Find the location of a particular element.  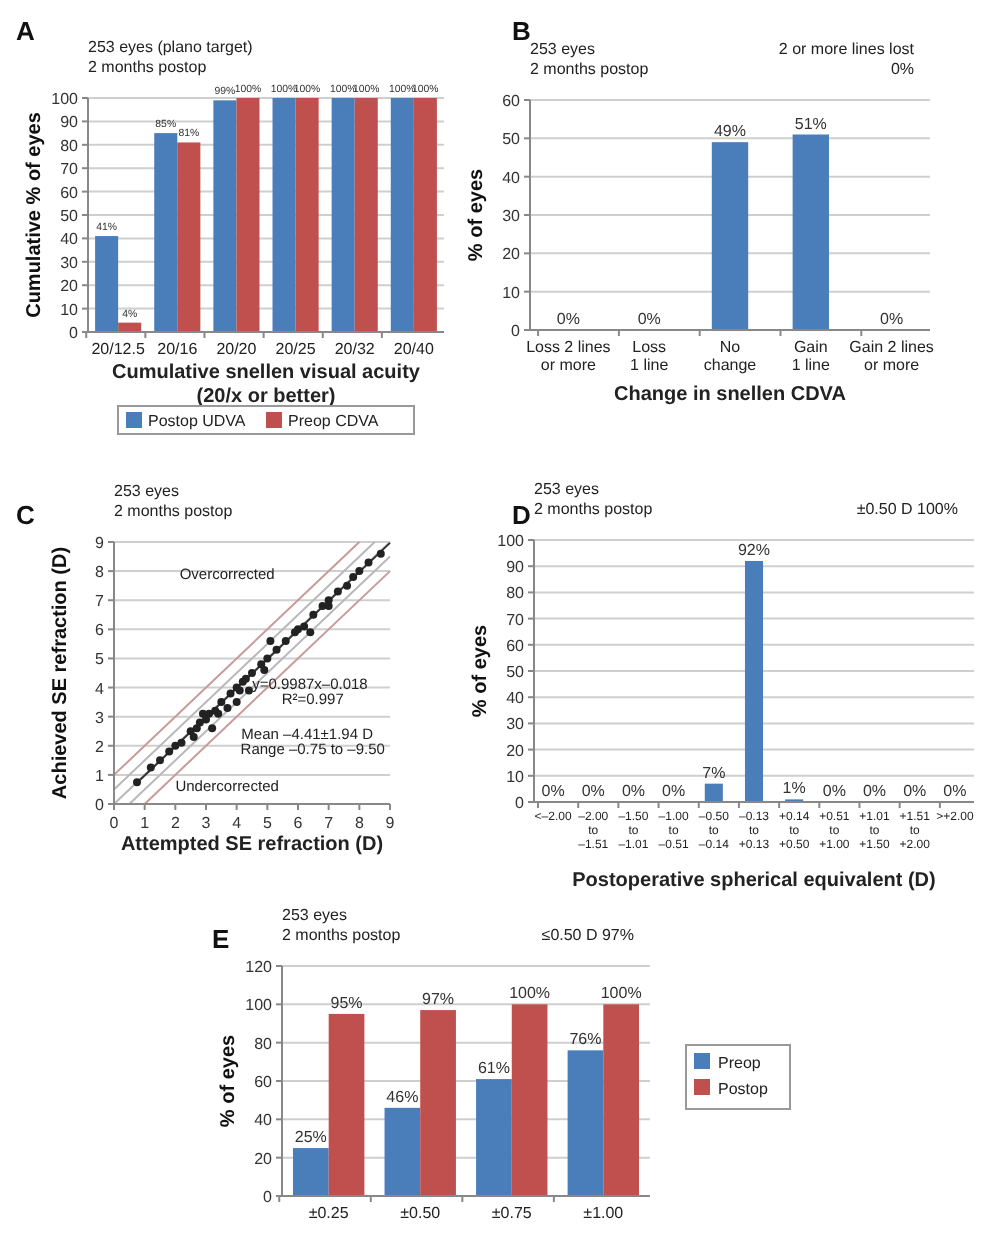

x-tick-label: 9 is located at coordinates (390, 823).